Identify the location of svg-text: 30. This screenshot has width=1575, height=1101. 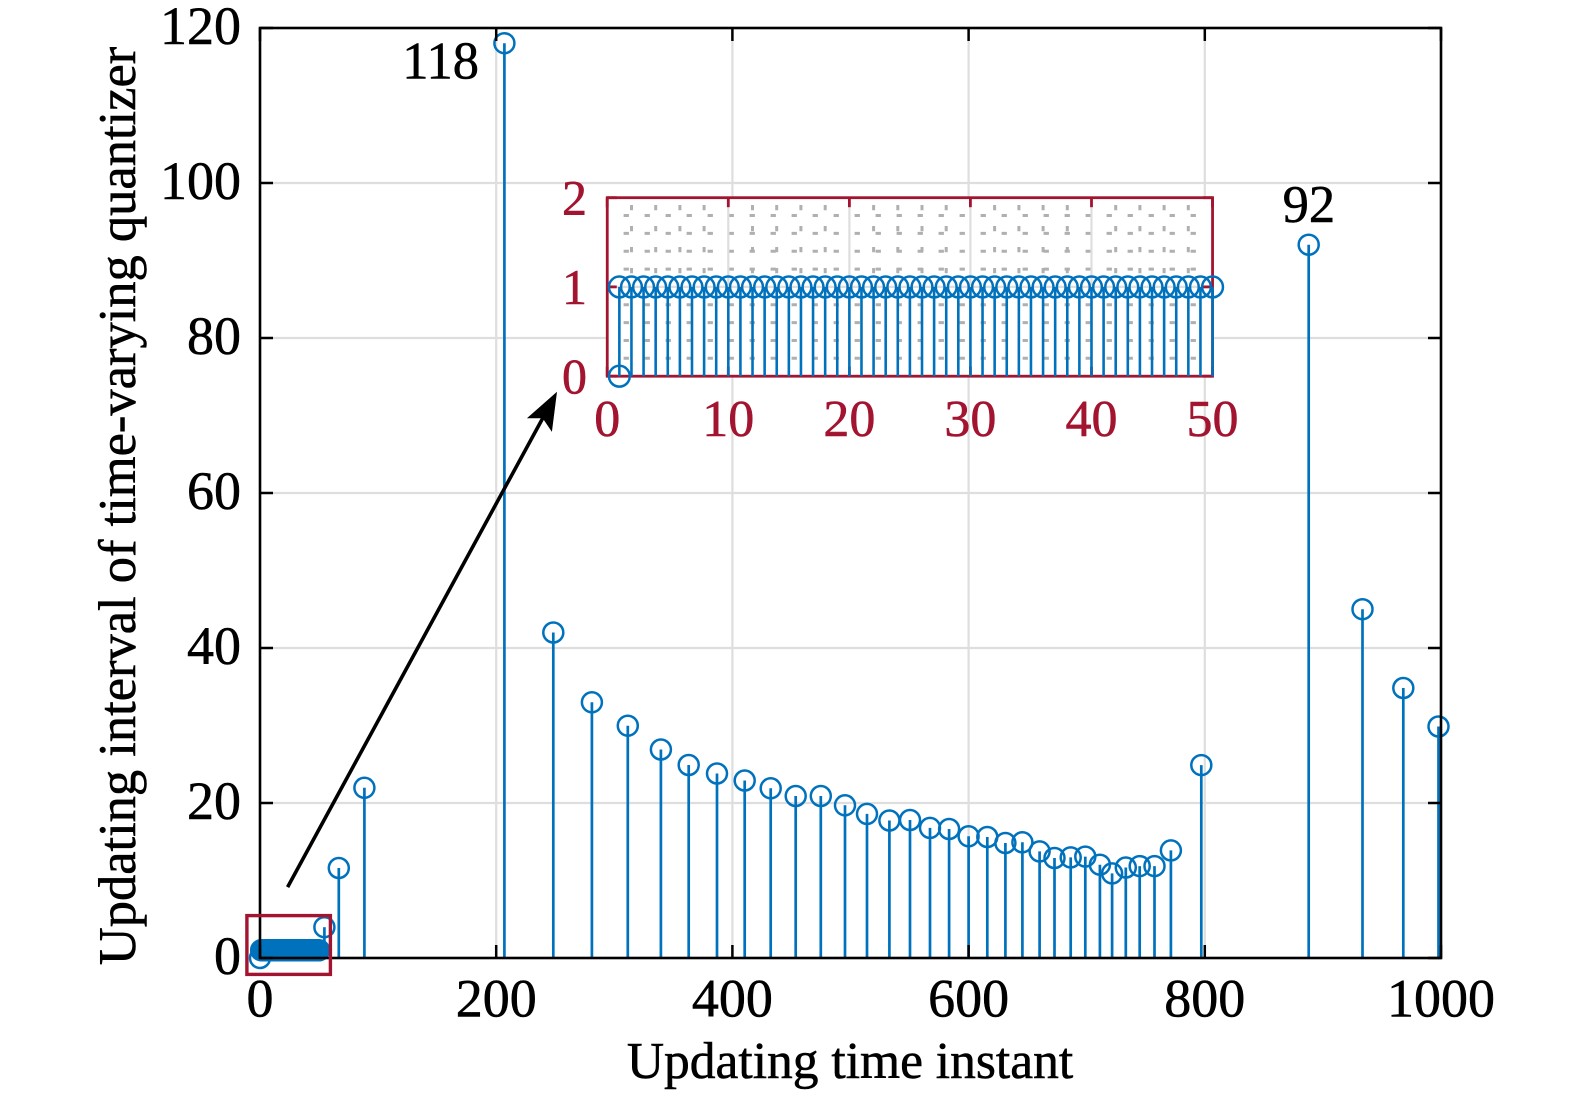
(970, 419).